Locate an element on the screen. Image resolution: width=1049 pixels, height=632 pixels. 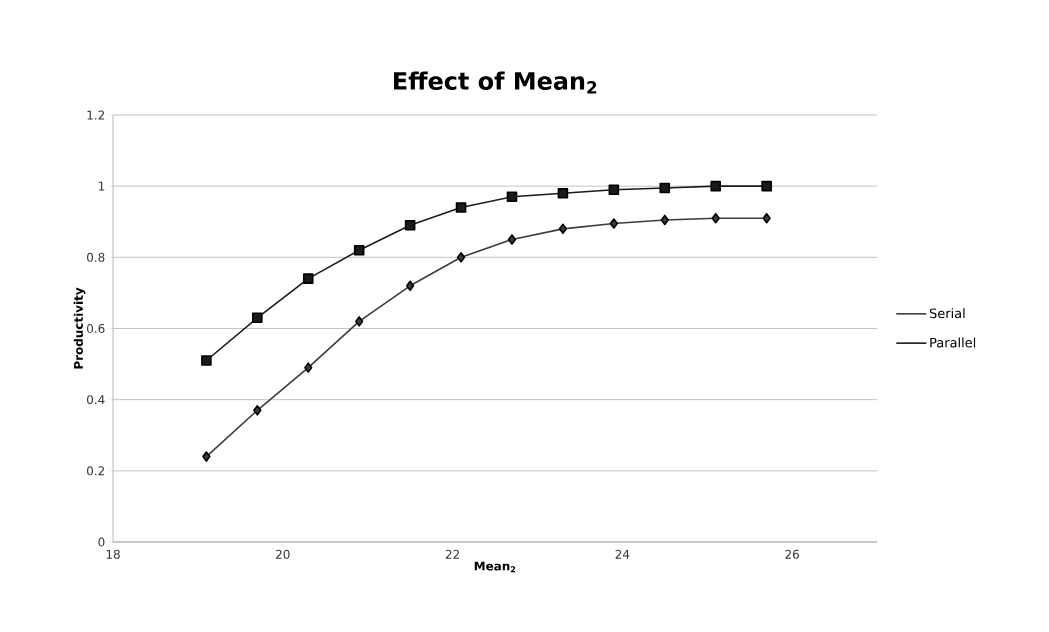
legend-label: Parallel is located at coordinates (953, 342).